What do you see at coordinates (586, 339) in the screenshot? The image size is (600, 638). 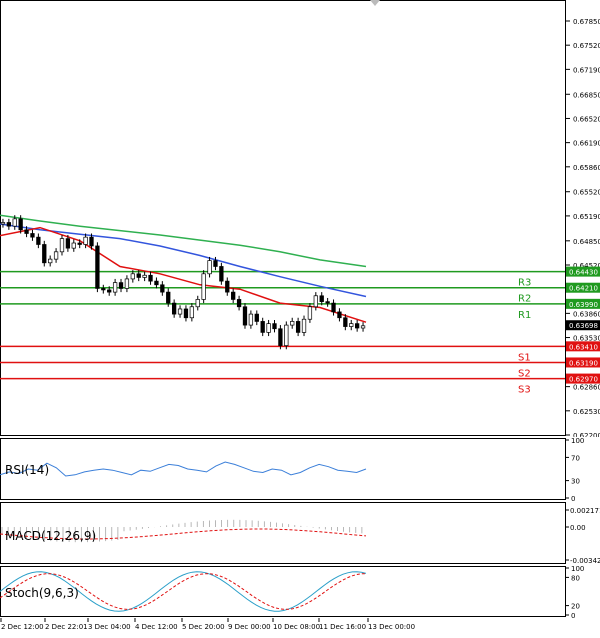 I see `price-tick-label: 0.63530` at bounding box center [586, 339].